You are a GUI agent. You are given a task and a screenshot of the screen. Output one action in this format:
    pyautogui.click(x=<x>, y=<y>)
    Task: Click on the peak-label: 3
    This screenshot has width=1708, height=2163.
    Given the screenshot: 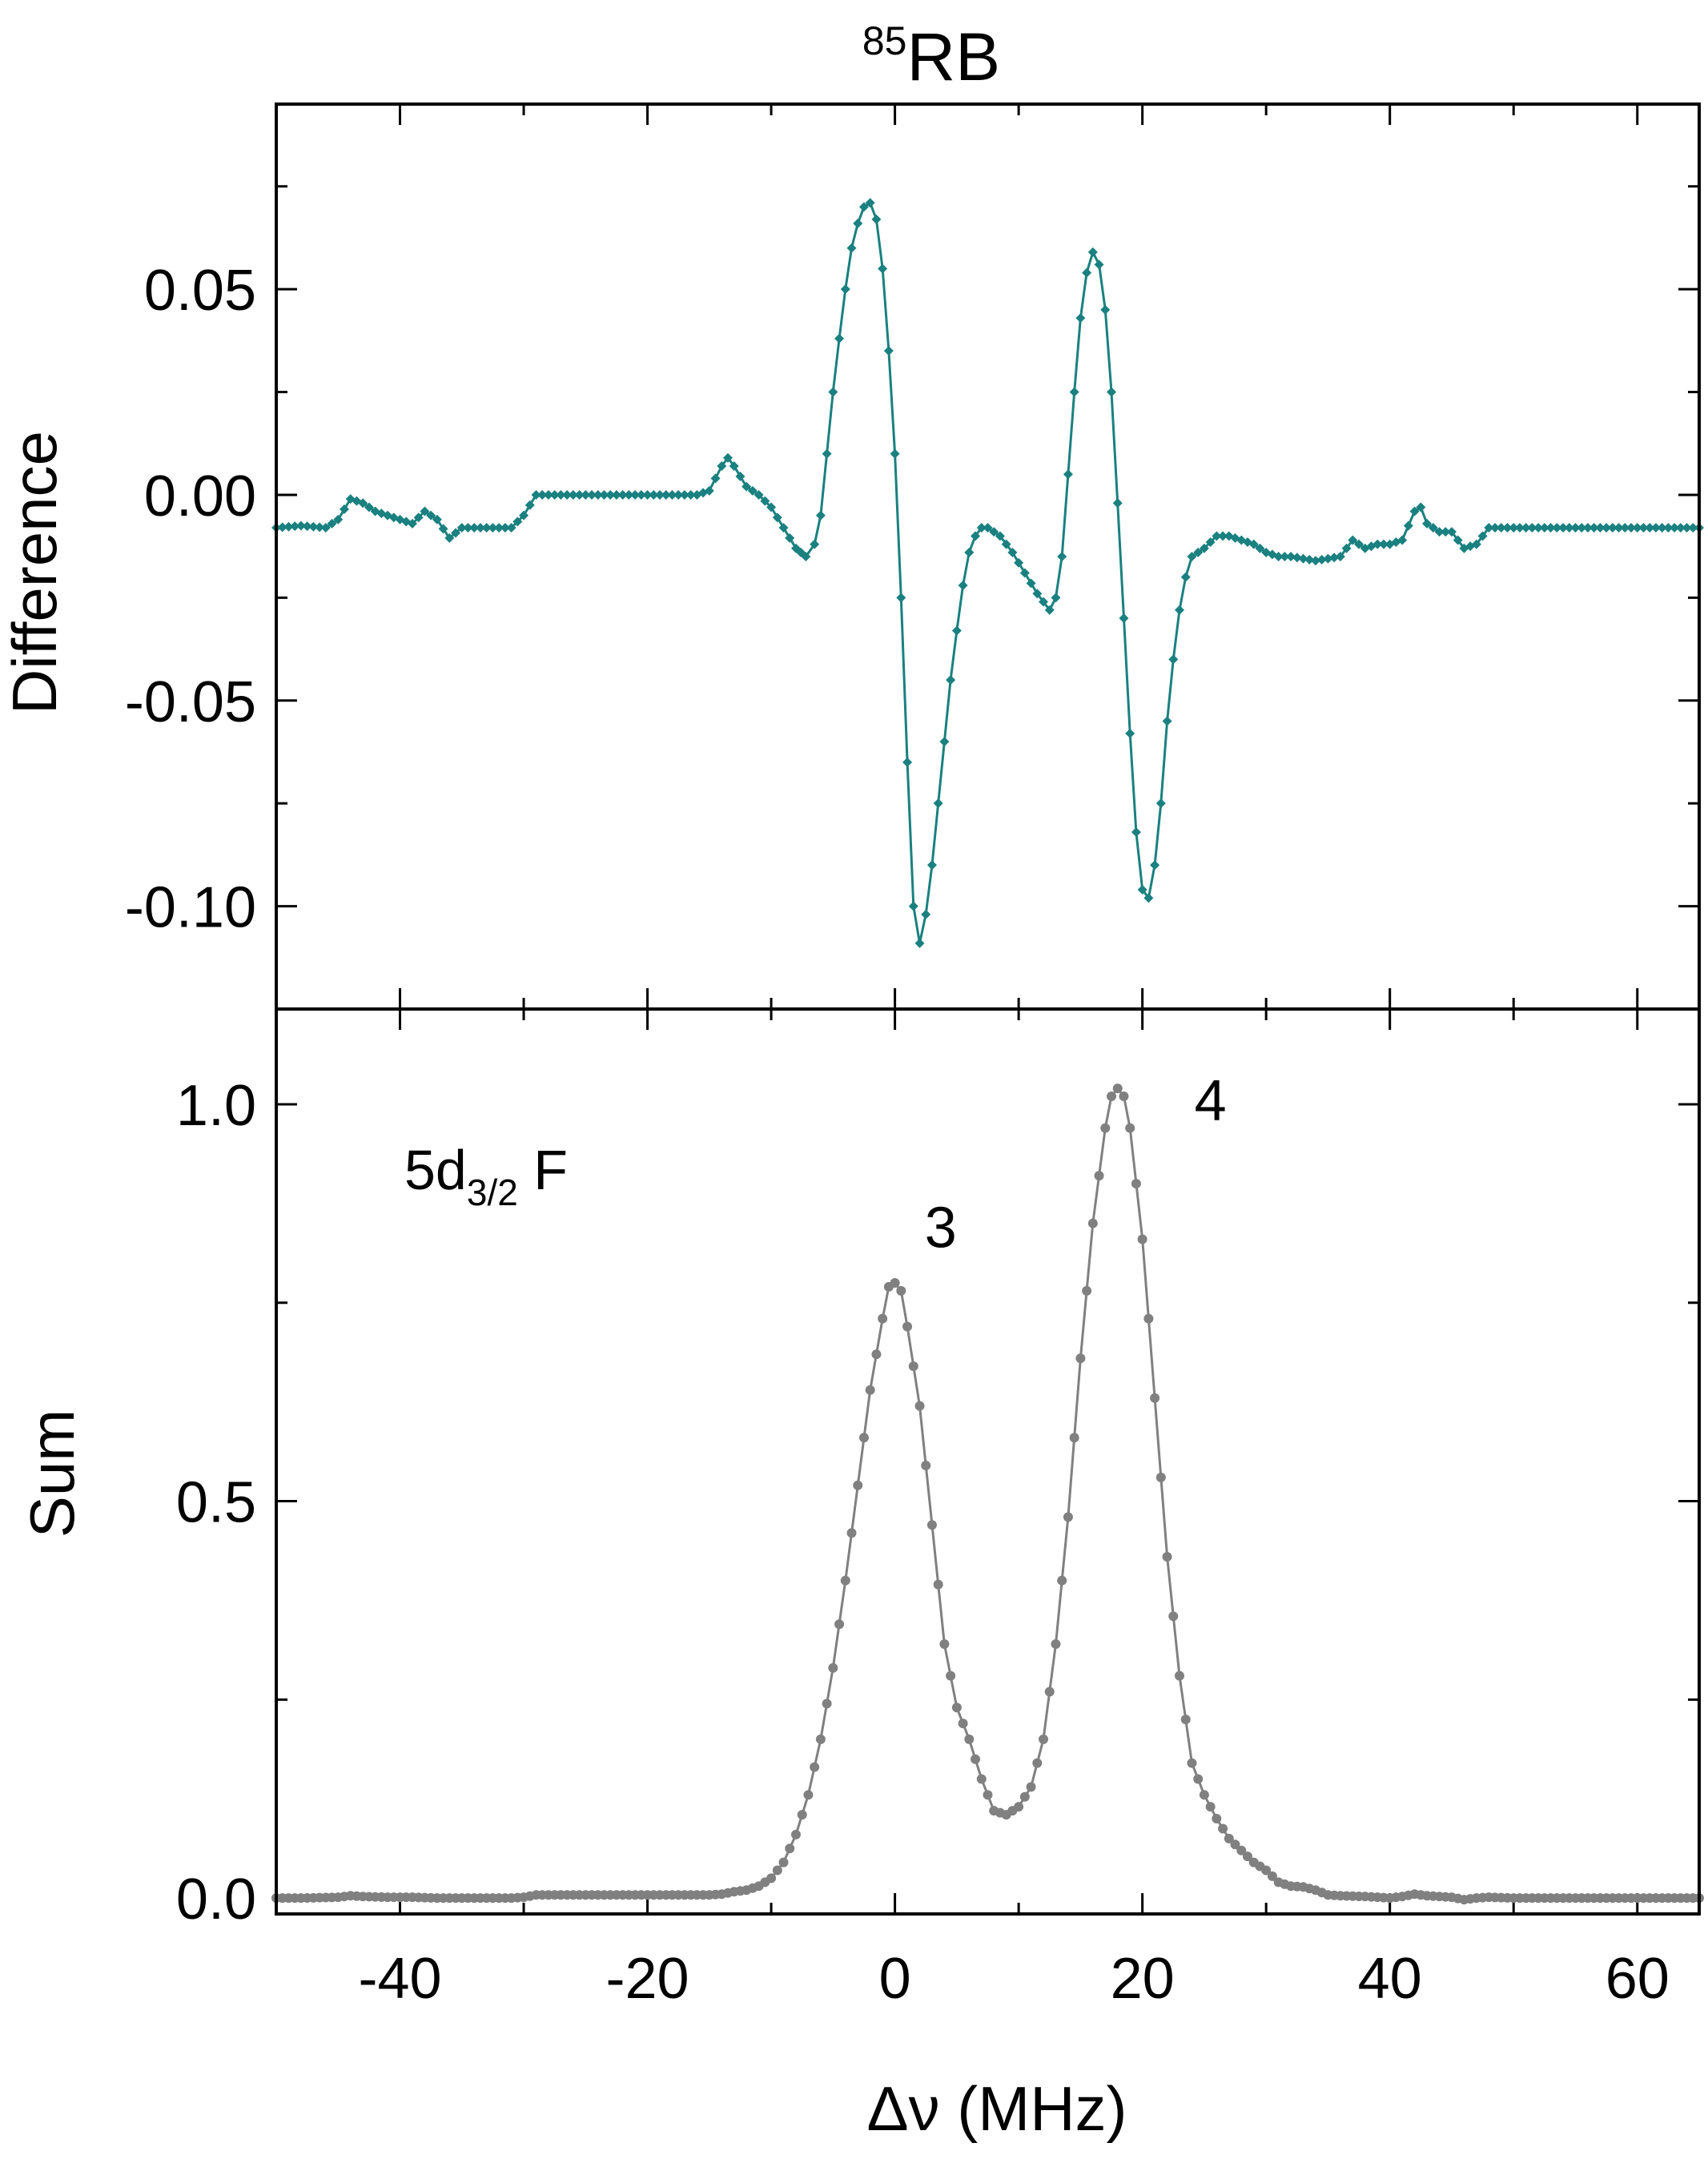 What is the action you would take?
    pyautogui.click(x=941, y=1228)
    